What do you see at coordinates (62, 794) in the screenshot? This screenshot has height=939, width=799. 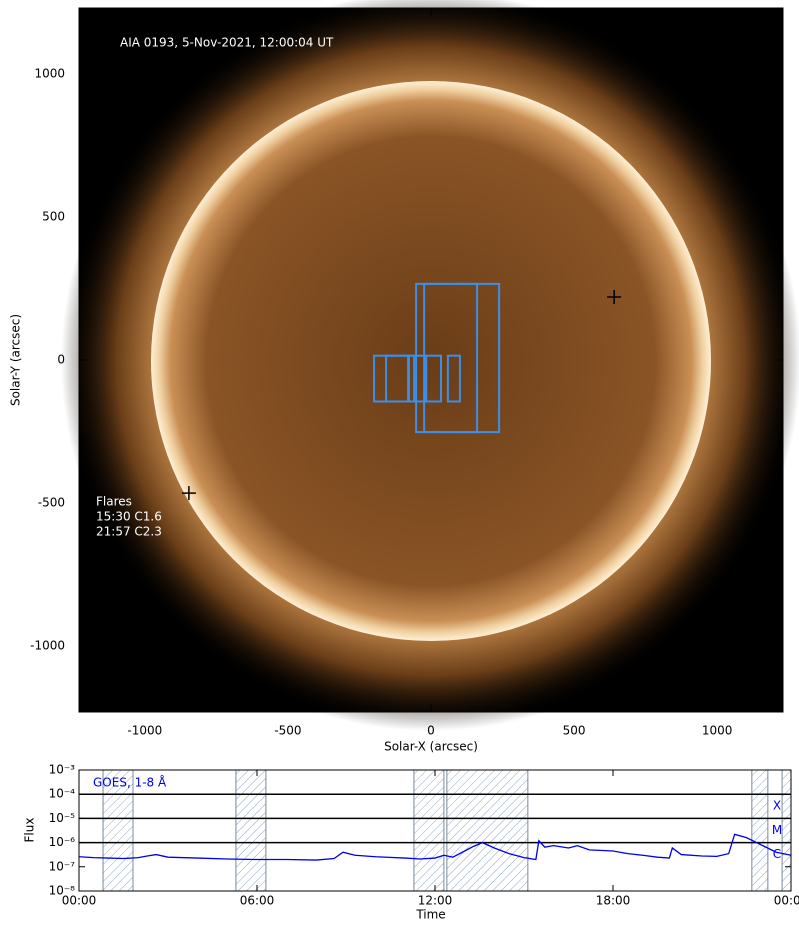 I see `y-tick-label: 10⁻⁴` at bounding box center [62, 794].